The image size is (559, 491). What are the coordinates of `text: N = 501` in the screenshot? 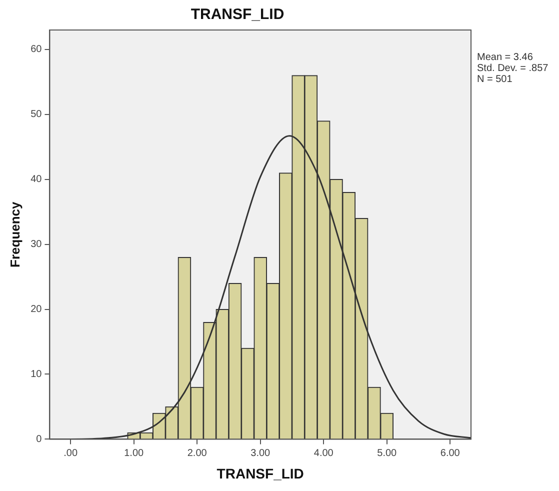 It's located at (495, 79).